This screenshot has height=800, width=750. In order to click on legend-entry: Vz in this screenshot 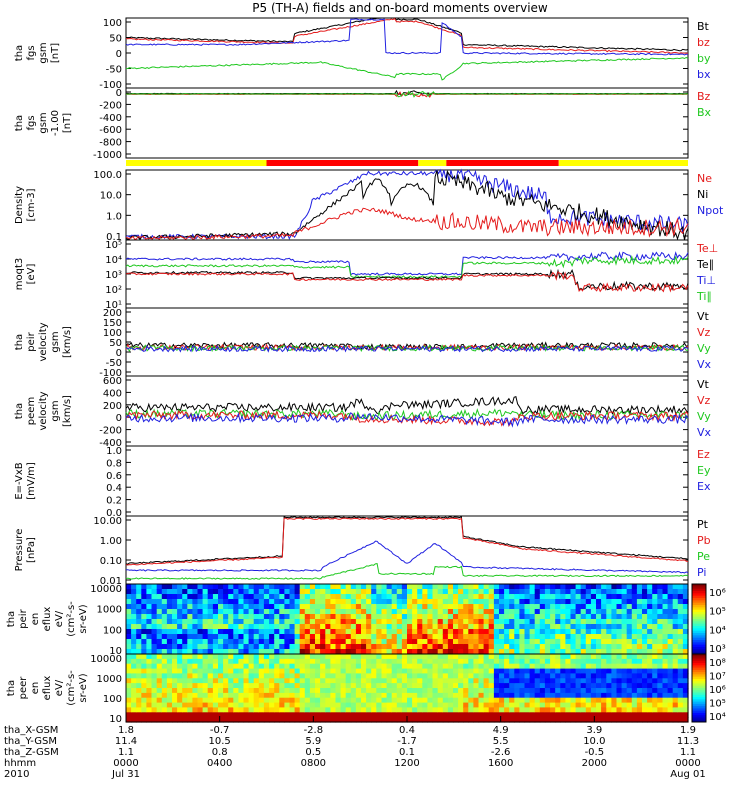, I will do `click(704, 400)`.